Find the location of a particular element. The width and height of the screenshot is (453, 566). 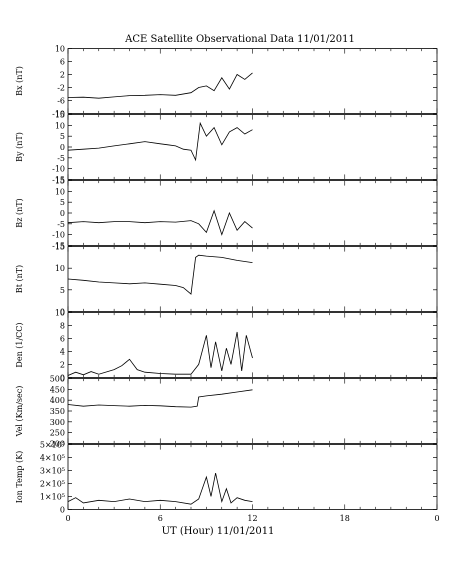

y-tick-label: 1×10⁵ is located at coordinates (52, 496).